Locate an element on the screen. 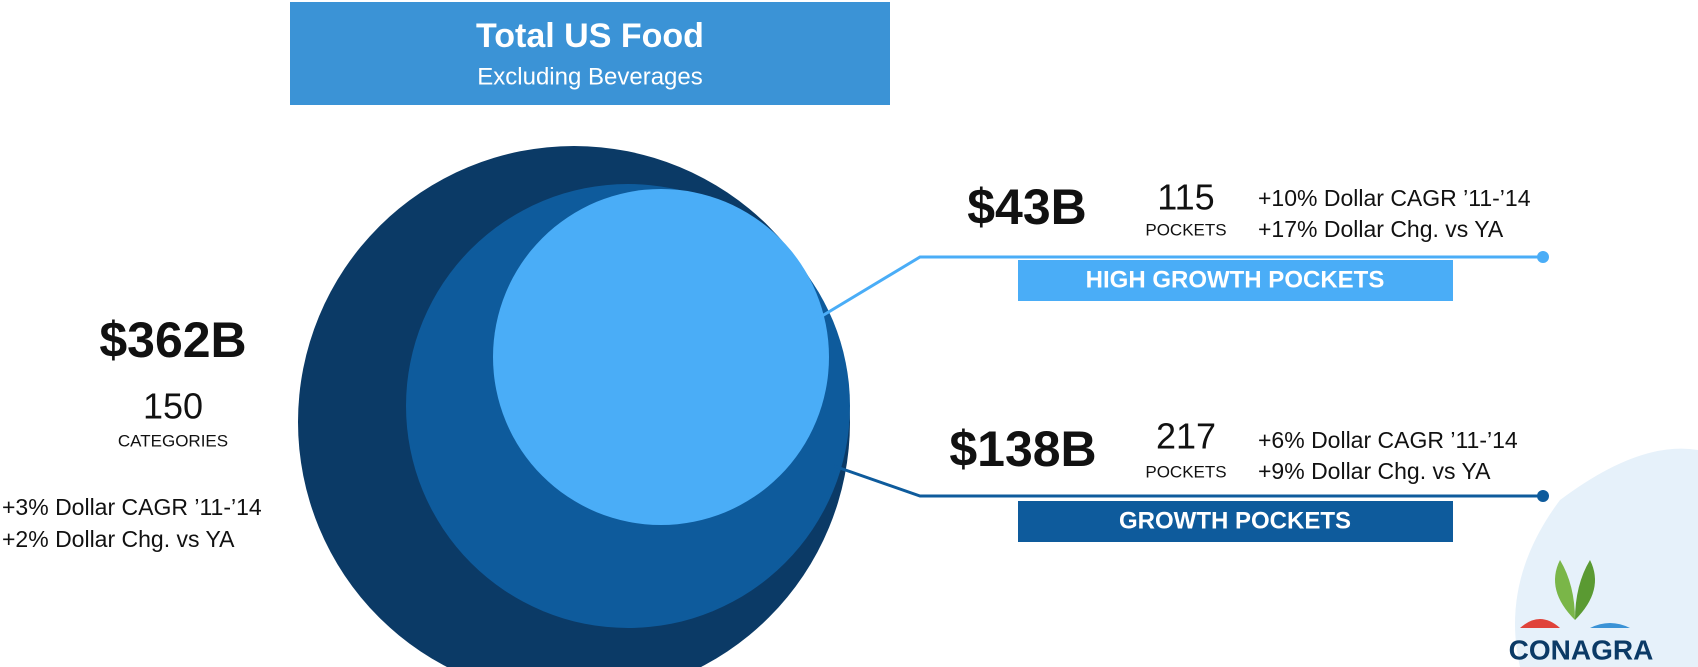  segment-label: GROWTH POCKETS is located at coordinates (1235, 520).